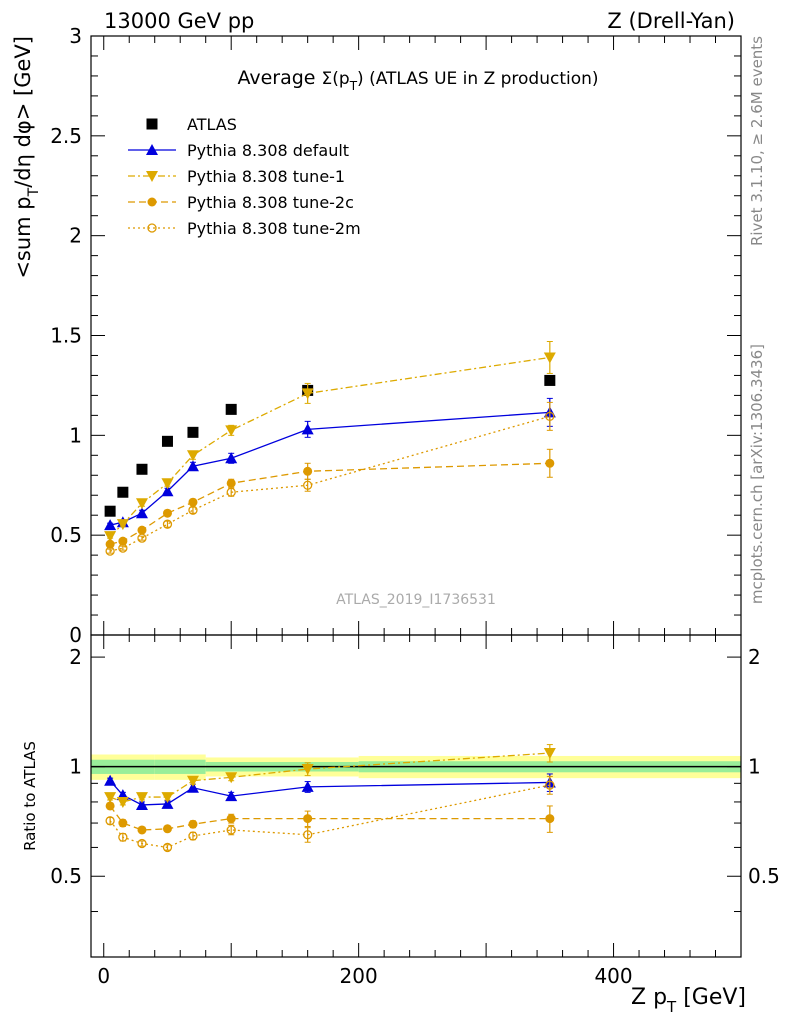  I want to click on legend-label: Pythia 8.308 default, so click(268, 150).